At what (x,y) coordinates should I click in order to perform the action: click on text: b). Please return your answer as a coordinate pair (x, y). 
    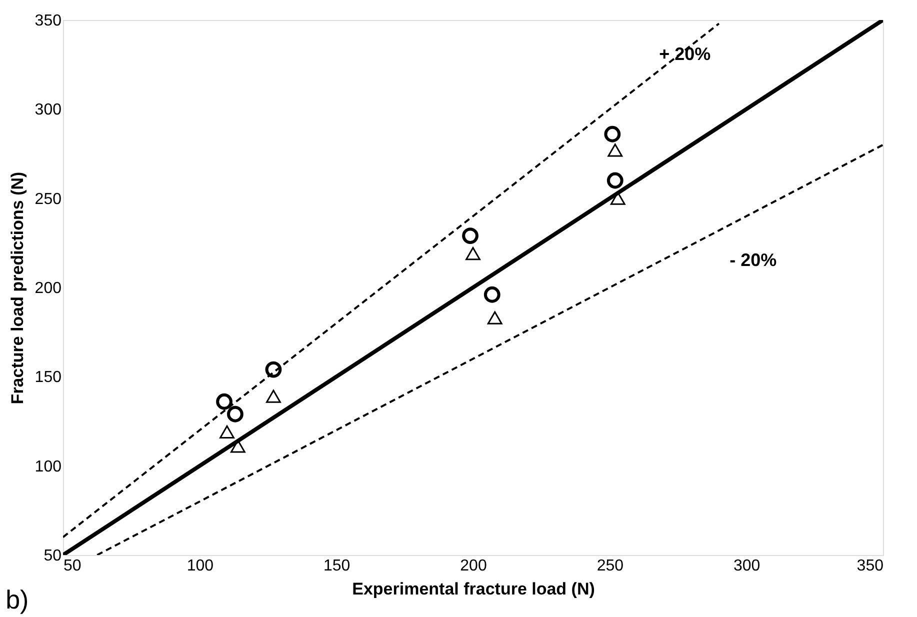
    Looking at the image, I should click on (17, 599).